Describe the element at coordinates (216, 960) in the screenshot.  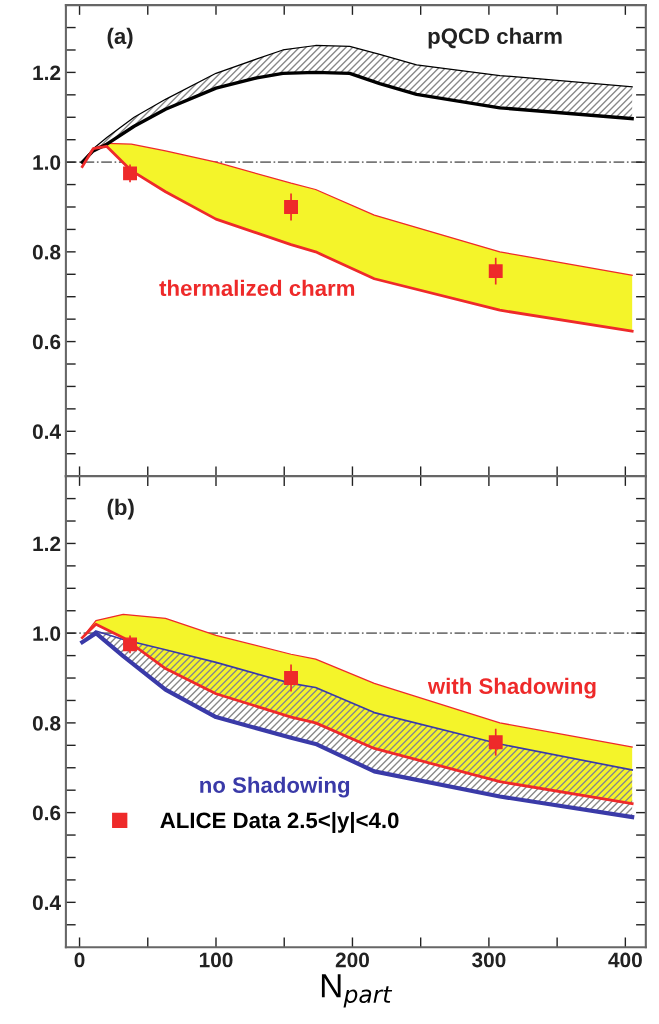
I see `x-tick-label: 100` at that location.